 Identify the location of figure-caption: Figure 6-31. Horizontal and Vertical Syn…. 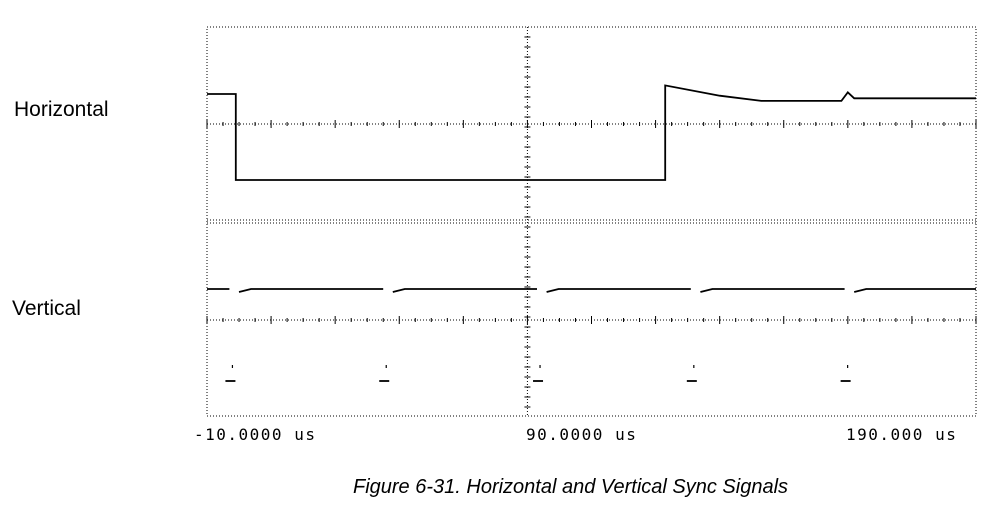
(500, 487).